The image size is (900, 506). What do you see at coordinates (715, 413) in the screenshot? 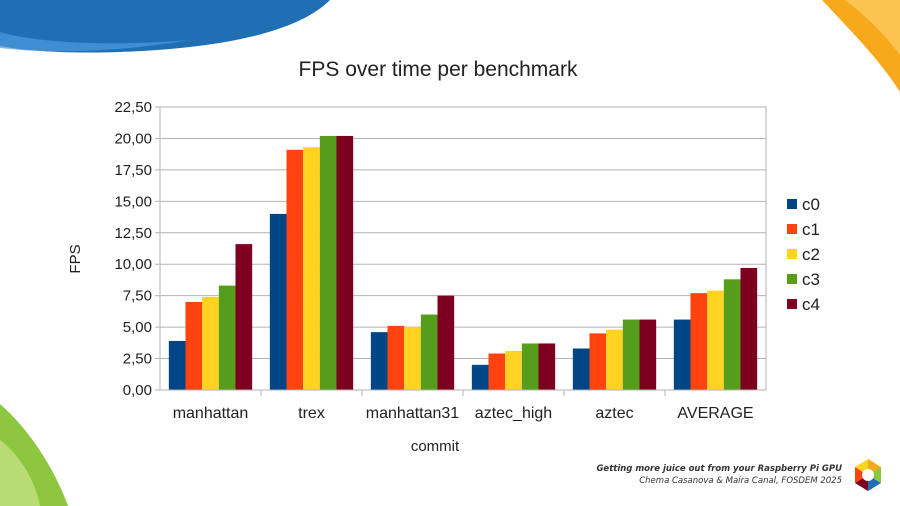
I see `x-tick-label: AVERAGE` at bounding box center [715, 413].